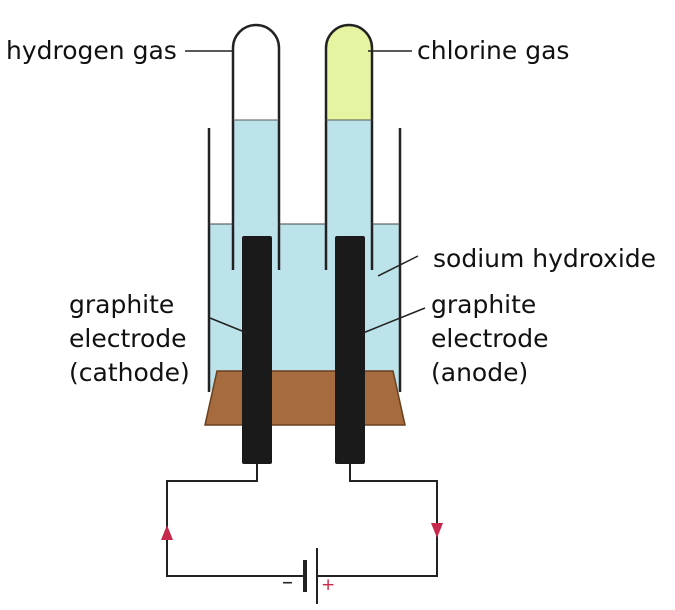 The image size is (675, 610). What do you see at coordinates (350, 350) in the screenshot?
I see `anode-electrode` at bounding box center [350, 350].